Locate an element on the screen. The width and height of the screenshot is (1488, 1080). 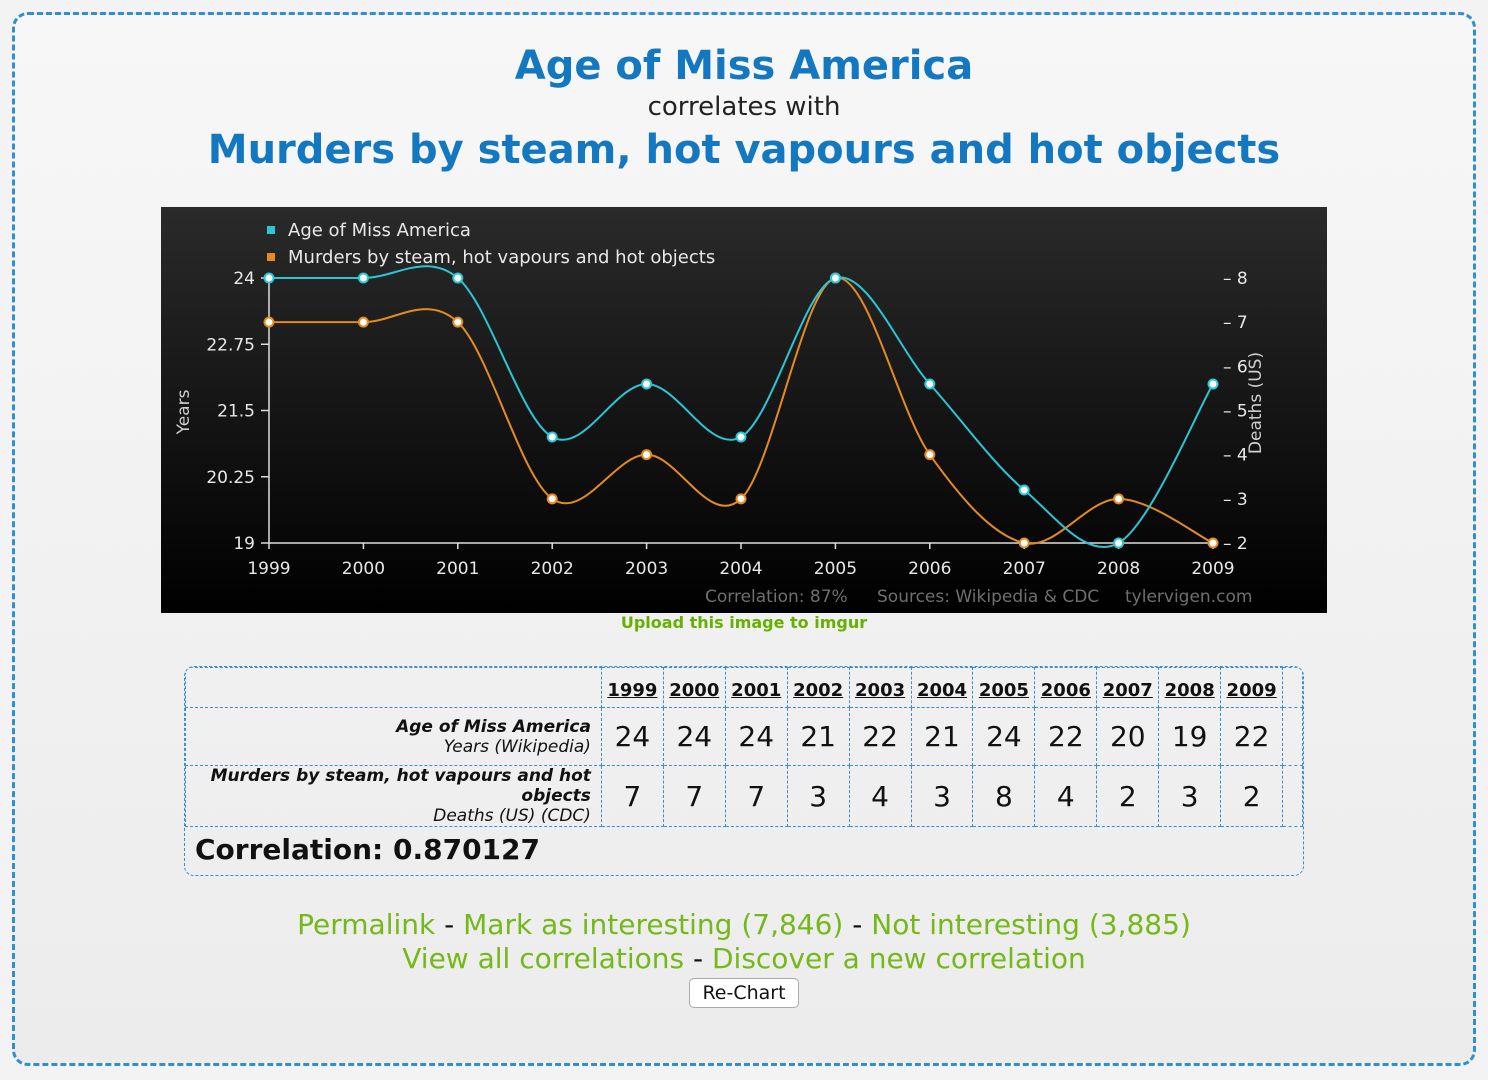
y-right-tick-label: – 8 is located at coordinates (1235, 279).